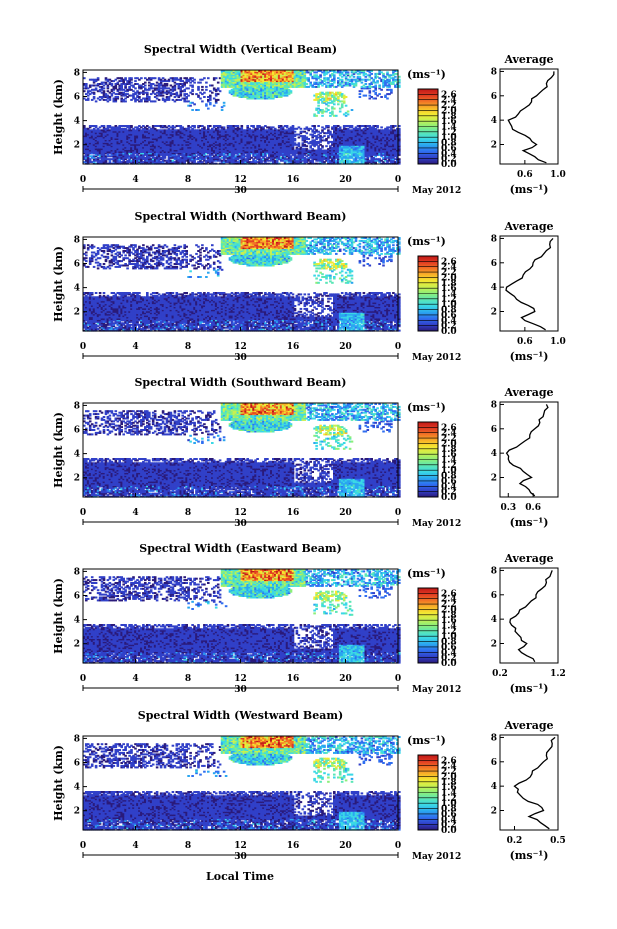 Image resolution: width=617 pixels, height=929 pixels. Describe the element at coordinates (240, 49) in the screenshot. I see `heatmap-title: Spectral Width (Vertical Beam)` at that location.